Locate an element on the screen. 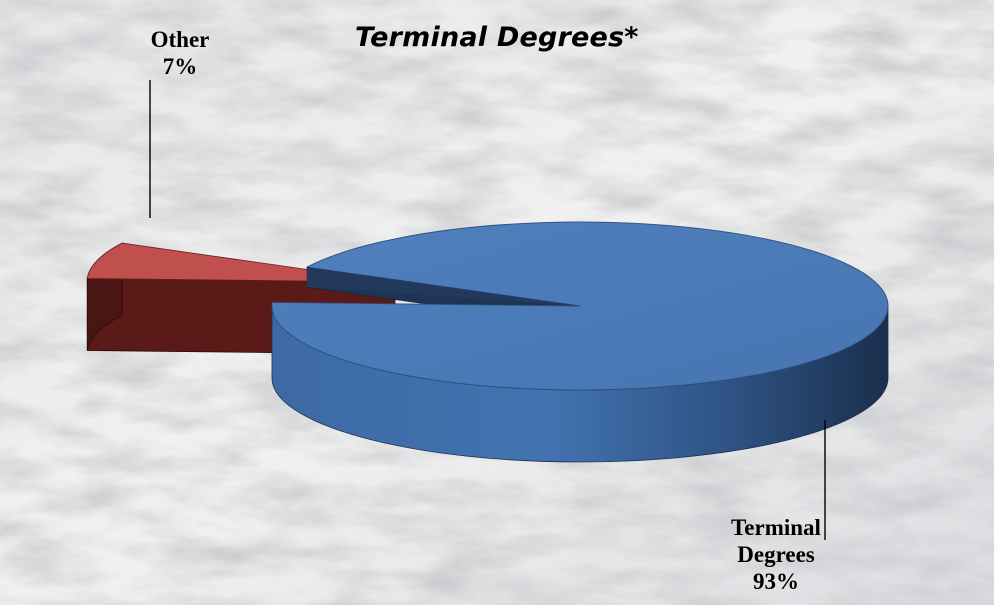 The width and height of the screenshot is (994, 605). pie-slice-terminal-degrees-notch-shadow is located at coordinates (443, 286).